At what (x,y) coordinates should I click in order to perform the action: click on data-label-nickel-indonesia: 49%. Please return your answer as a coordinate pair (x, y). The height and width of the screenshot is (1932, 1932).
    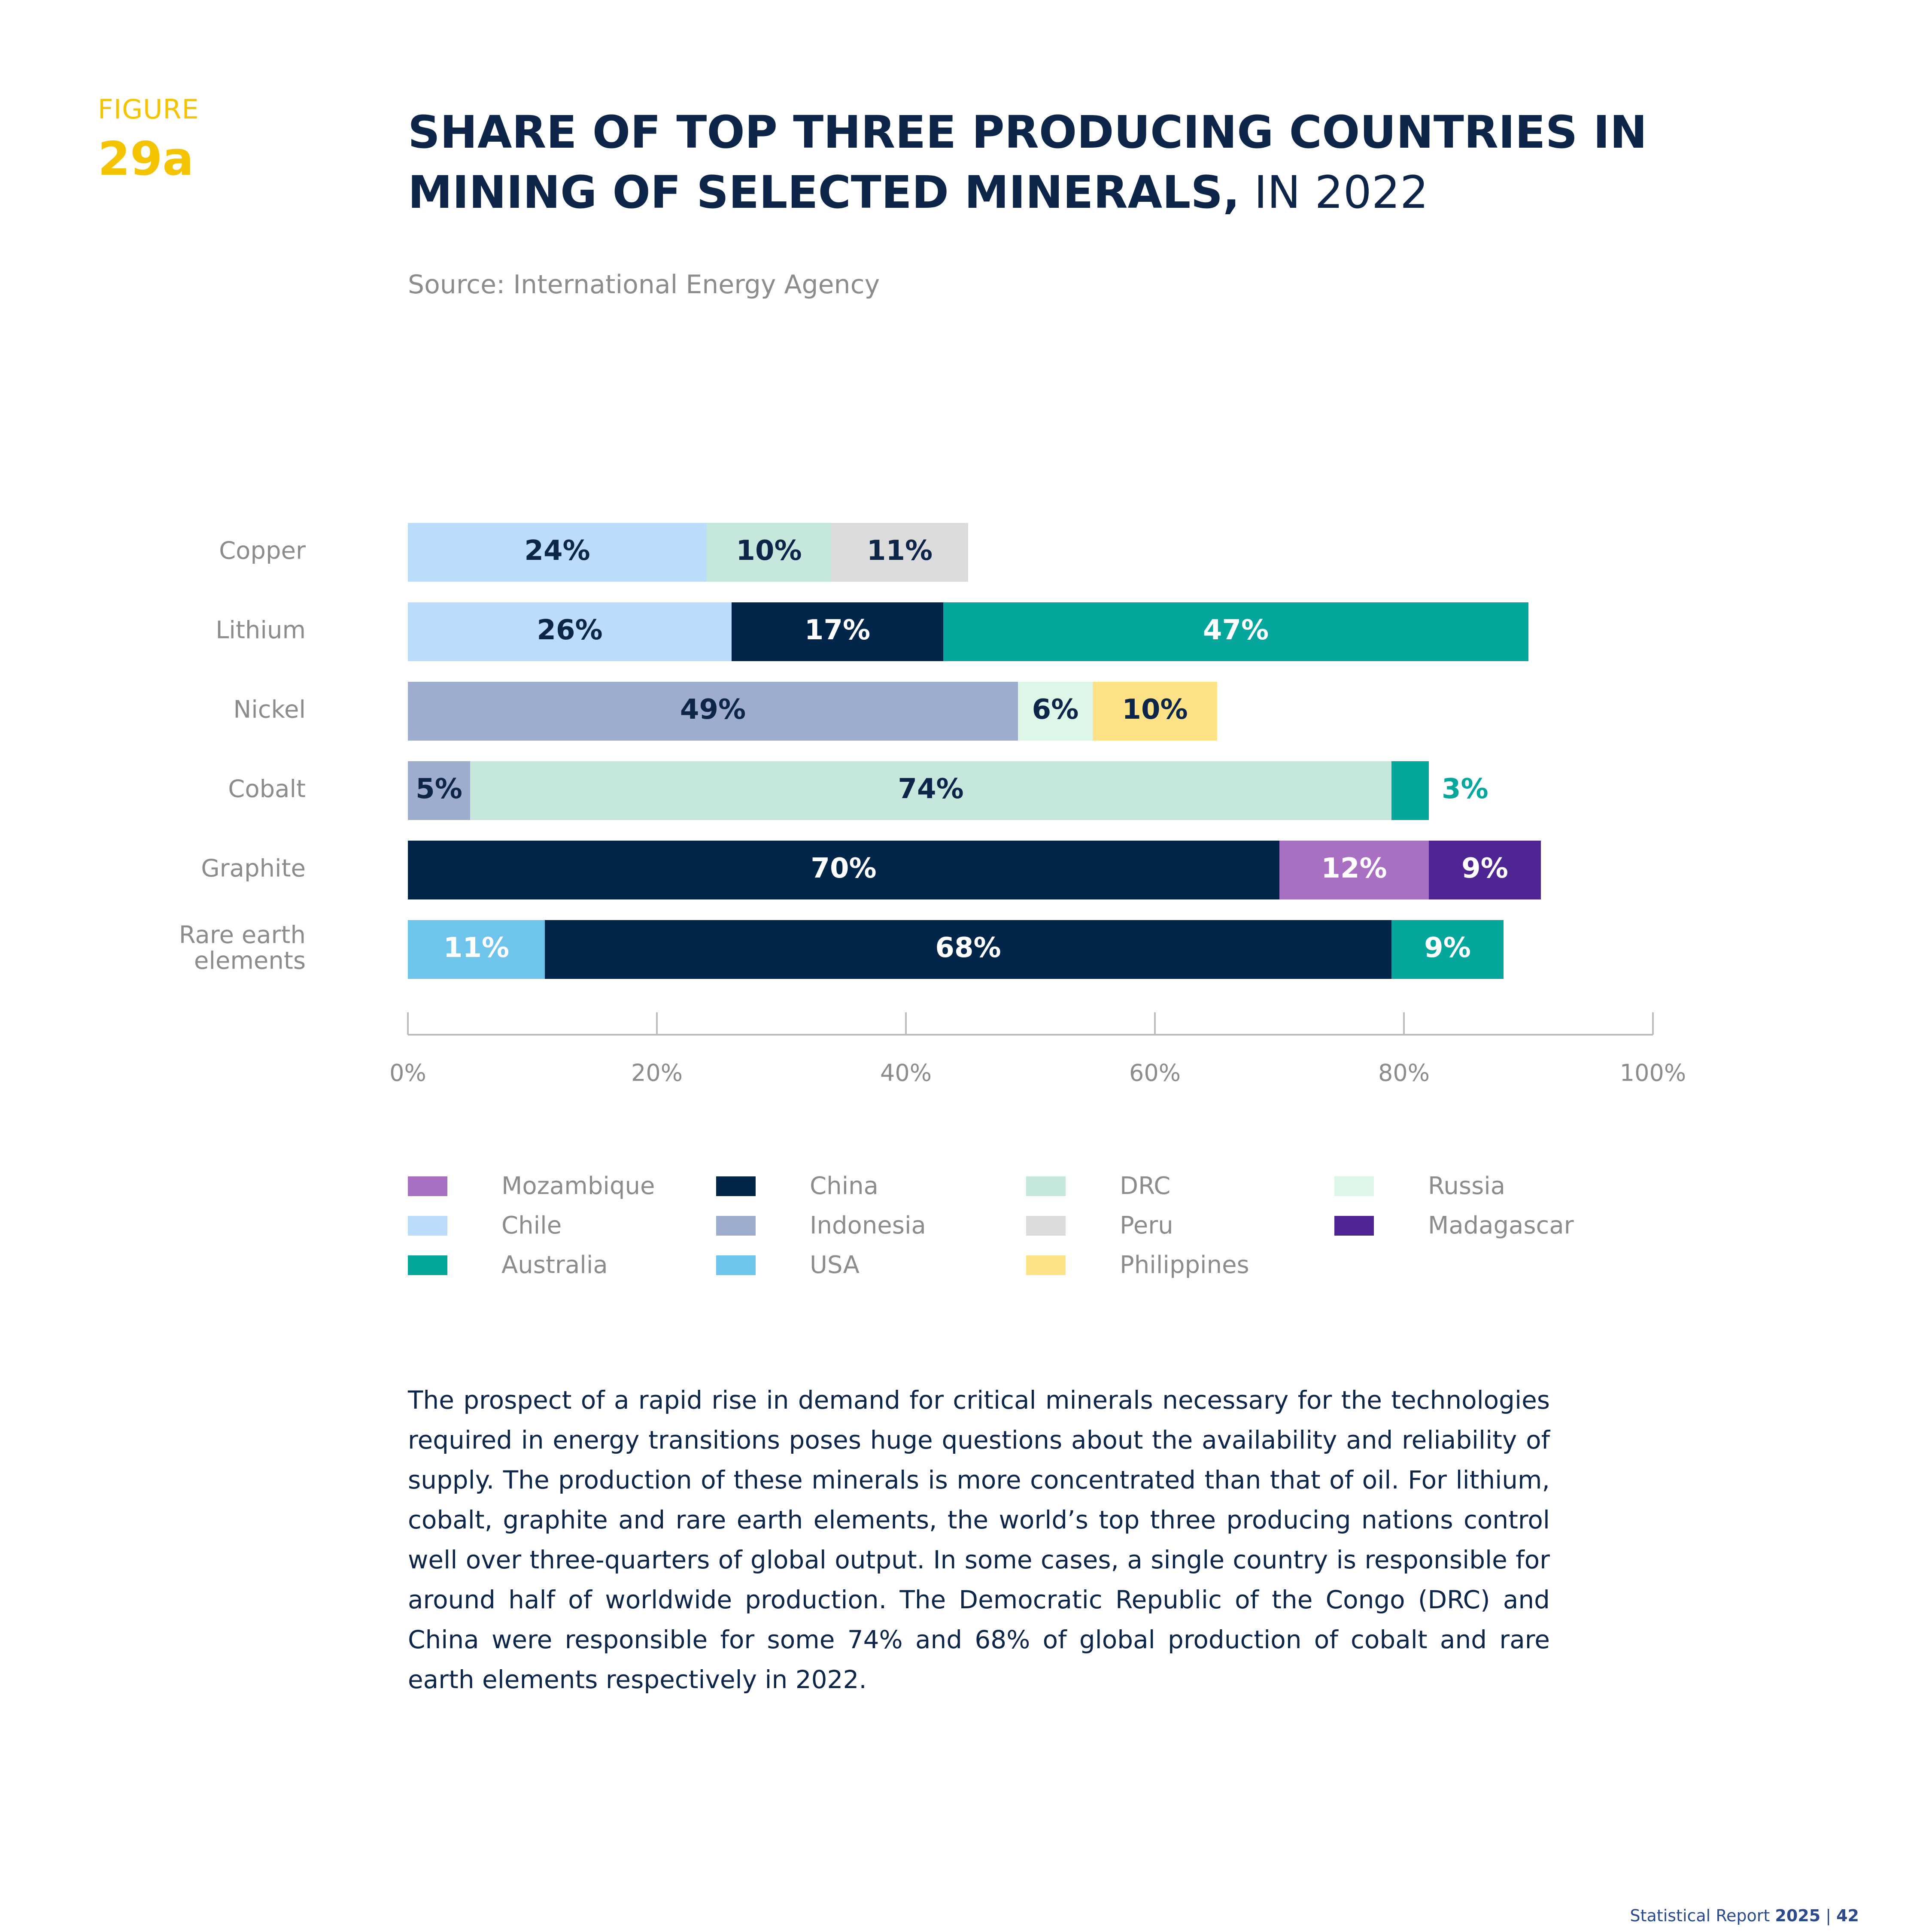
    Looking at the image, I should click on (713, 710).